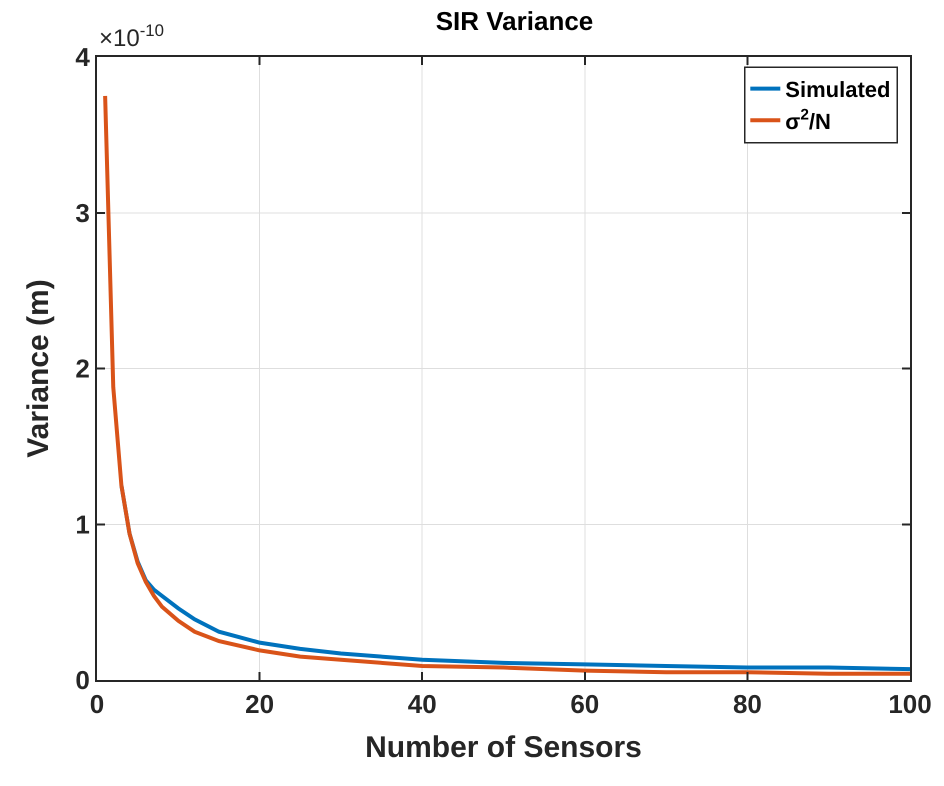 This screenshot has width=944, height=786. What do you see at coordinates (808, 120) in the screenshot?
I see `legend-label: σ$^{2}$/N` at bounding box center [808, 120].